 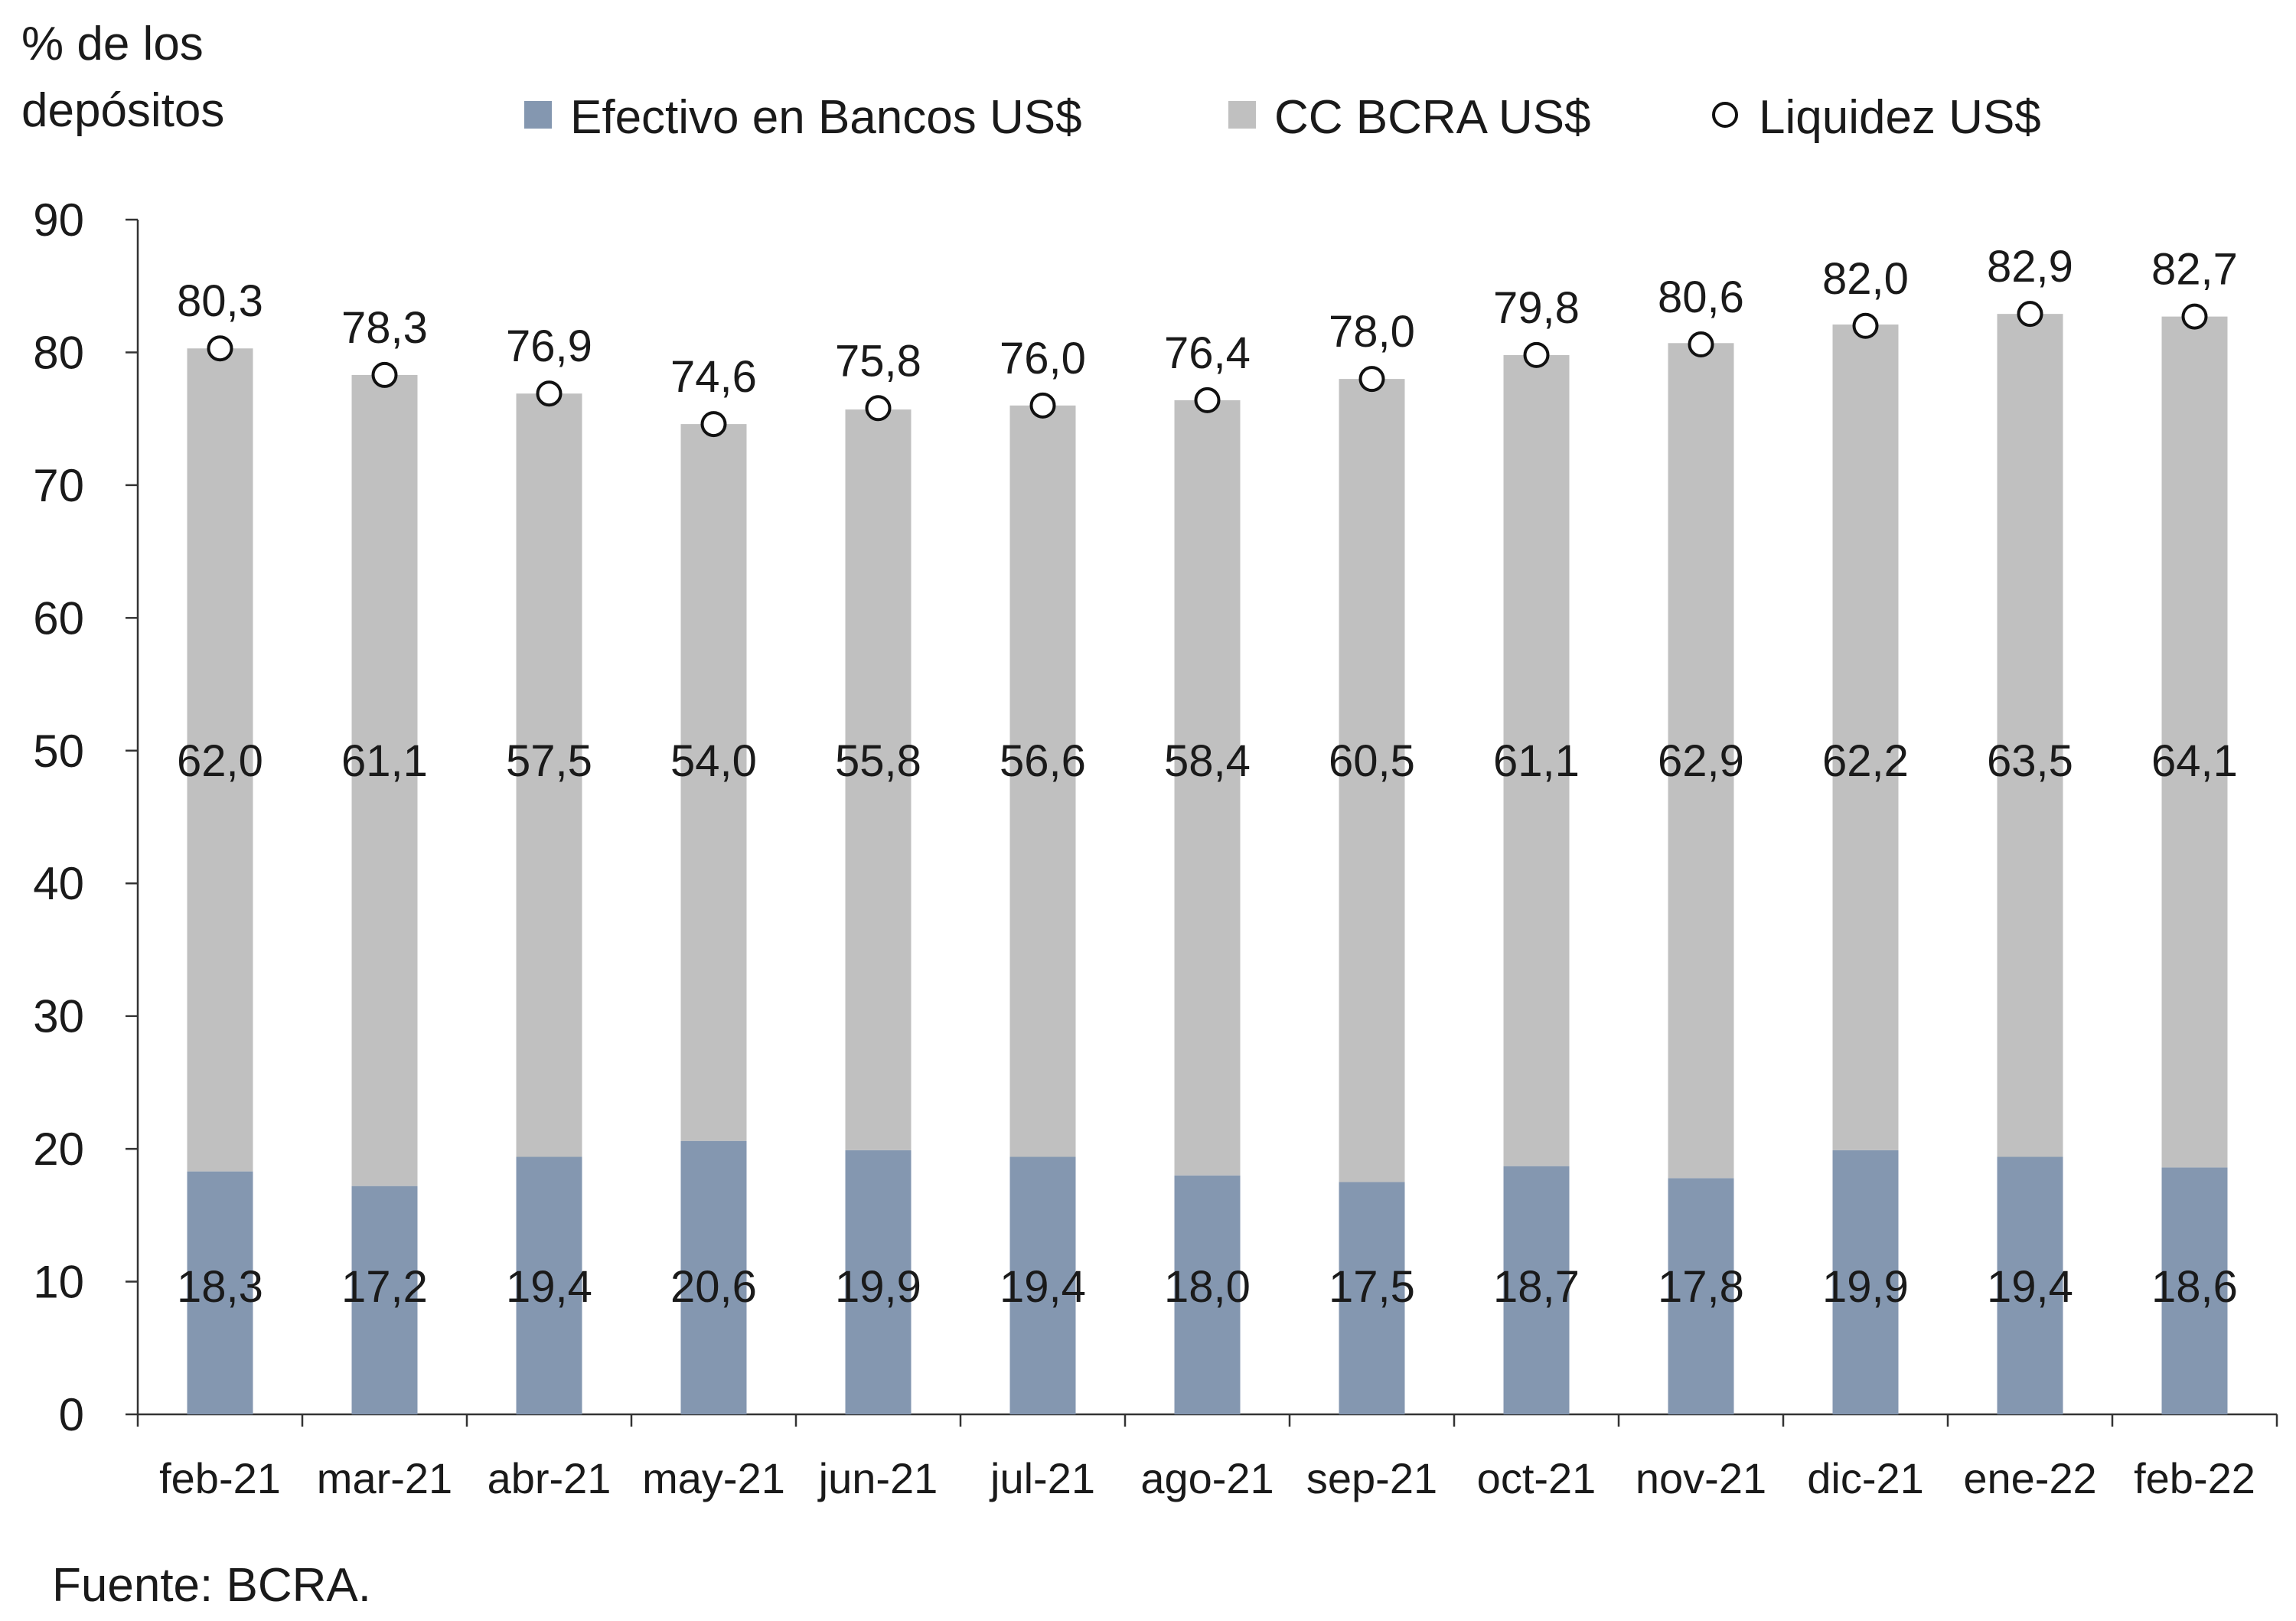 I want to click on x-tick-label: sep-21, so click(x=1371, y=1478).